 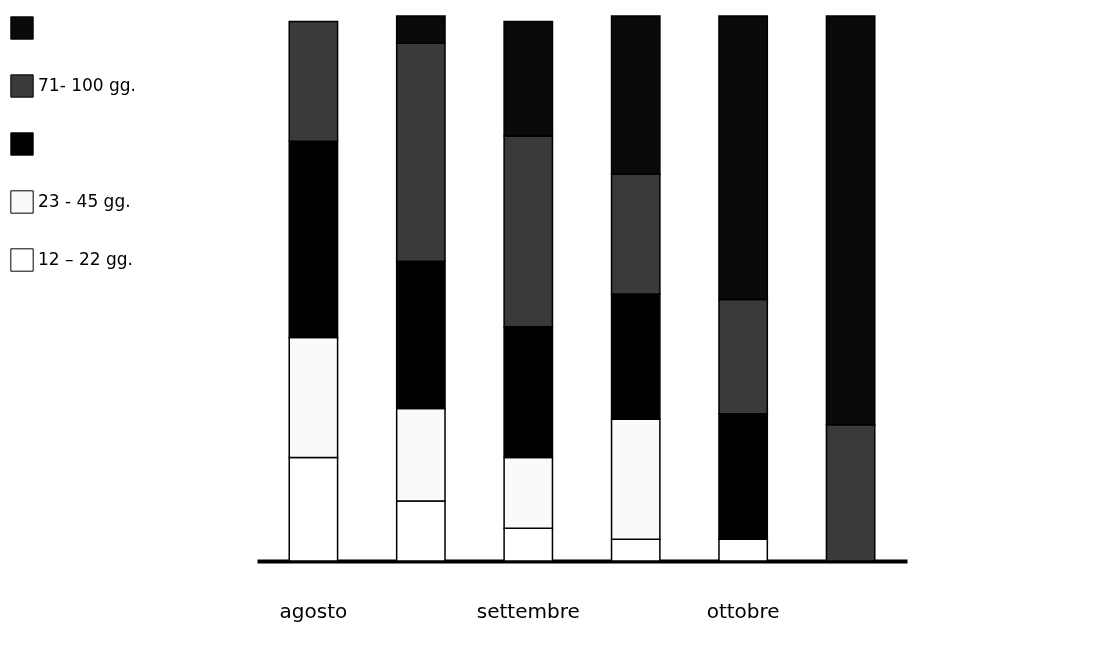 What do you see at coordinates (84, 201) in the screenshot?
I see `legend-label: 23 - 45 gg.` at bounding box center [84, 201].